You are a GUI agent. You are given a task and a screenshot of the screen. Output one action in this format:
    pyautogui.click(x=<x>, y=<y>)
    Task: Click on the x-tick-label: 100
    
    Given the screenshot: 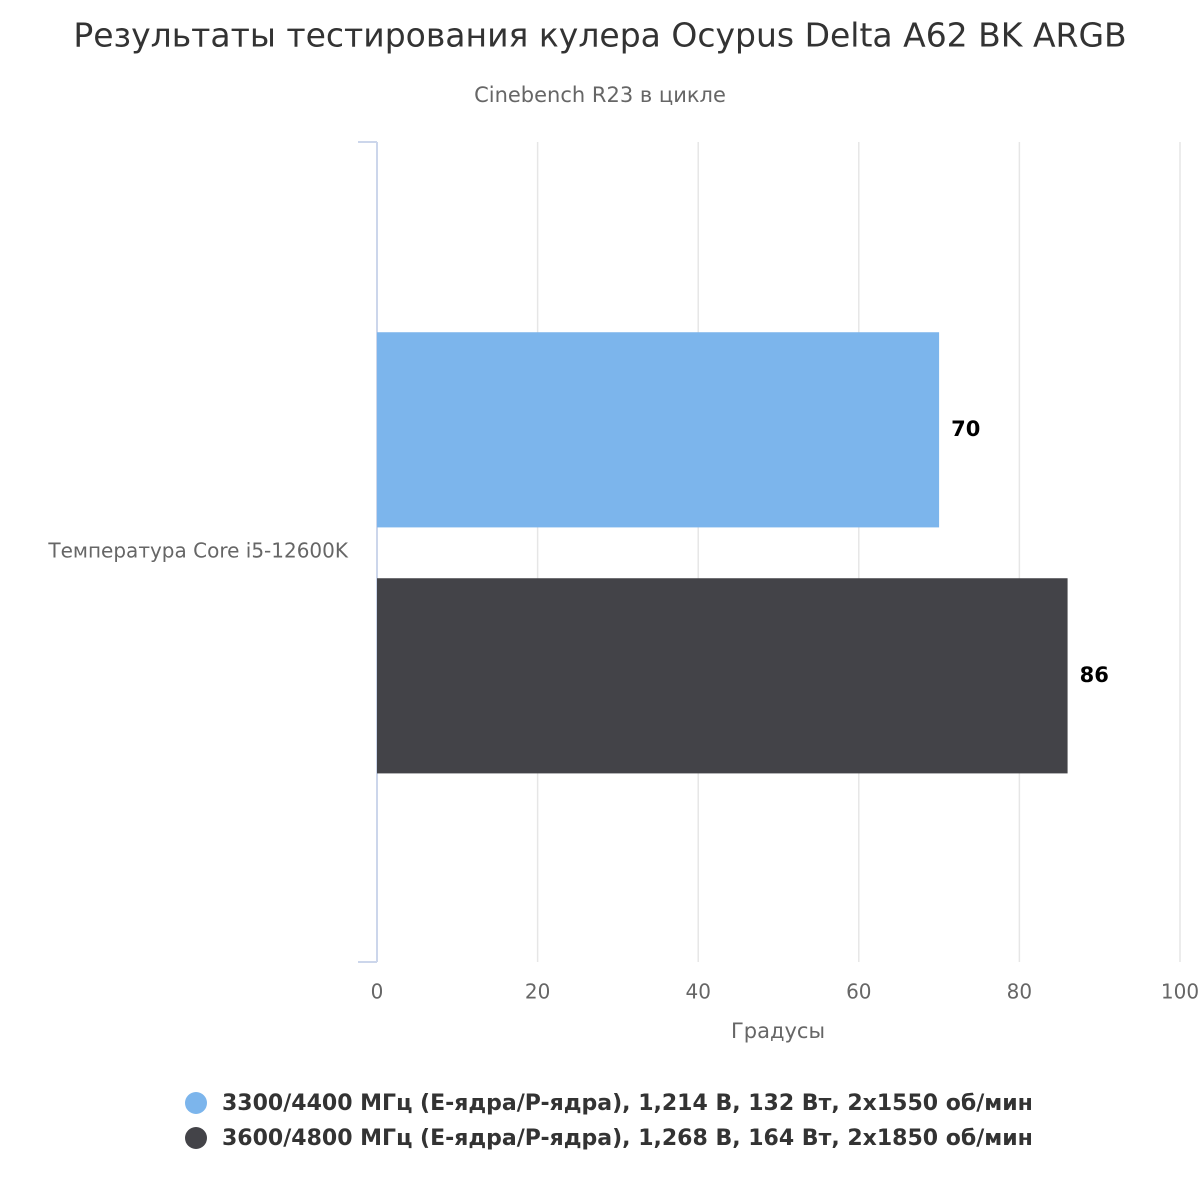 What is the action you would take?
    pyautogui.click(x=1180, y=992)
    